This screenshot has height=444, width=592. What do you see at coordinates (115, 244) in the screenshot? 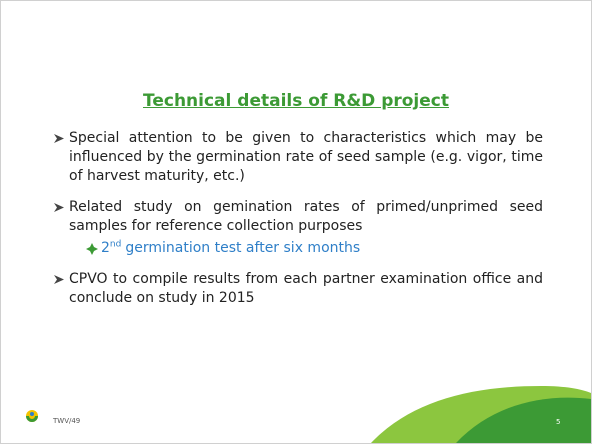
I see `sub-bullet-superscript: nd` at bounding box center [115, 244].